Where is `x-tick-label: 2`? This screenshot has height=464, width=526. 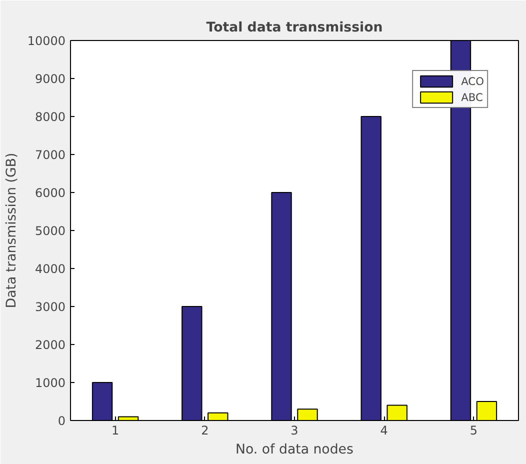 x-tick-label: 2 is located at coordinates (205, 431).